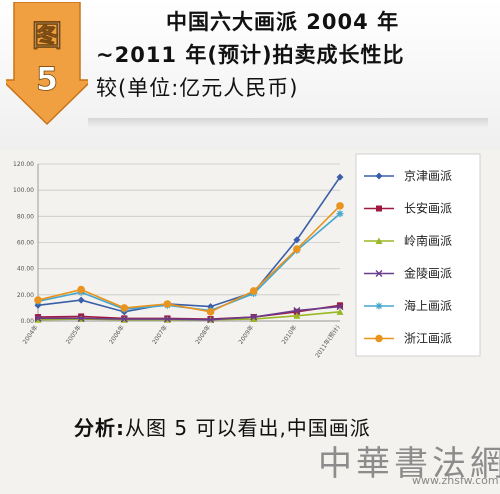 This screenshot has height=494, width=500. Describe the element at coordinates (159, 335) in the screenshot. I see `x-tick-label: 2007年` at that location.